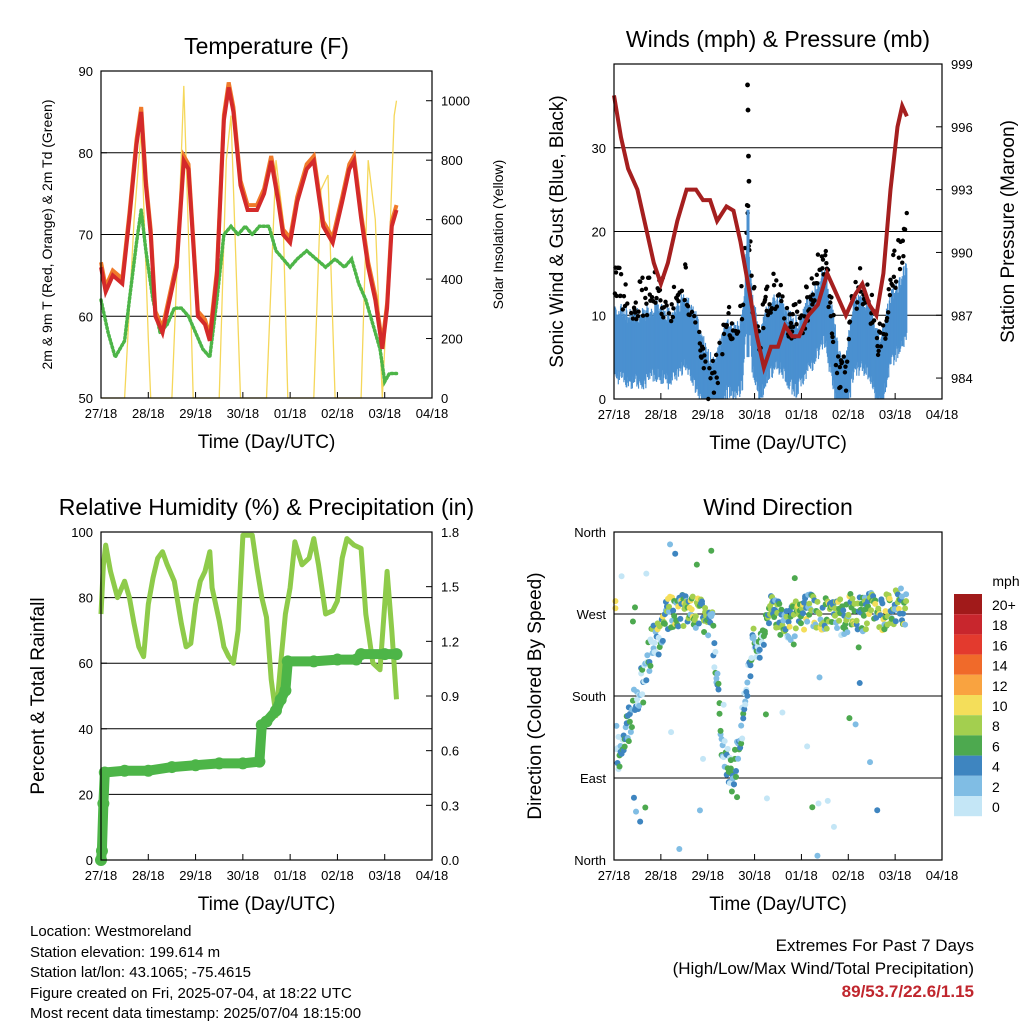  What do you see at coordinates (962, 64) in the screenshot?
I see `y2-tick-label: 999` at bounding box center [962, 64].